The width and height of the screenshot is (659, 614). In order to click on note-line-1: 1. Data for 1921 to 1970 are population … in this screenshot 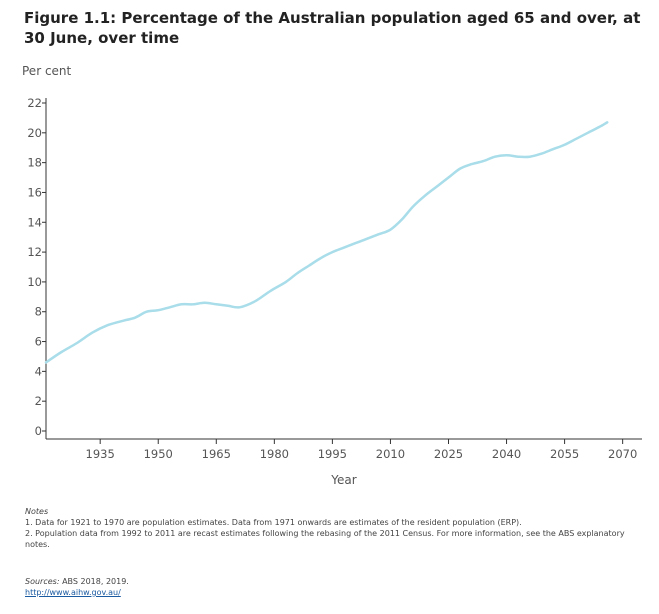, I will do `click(273, 522)`.